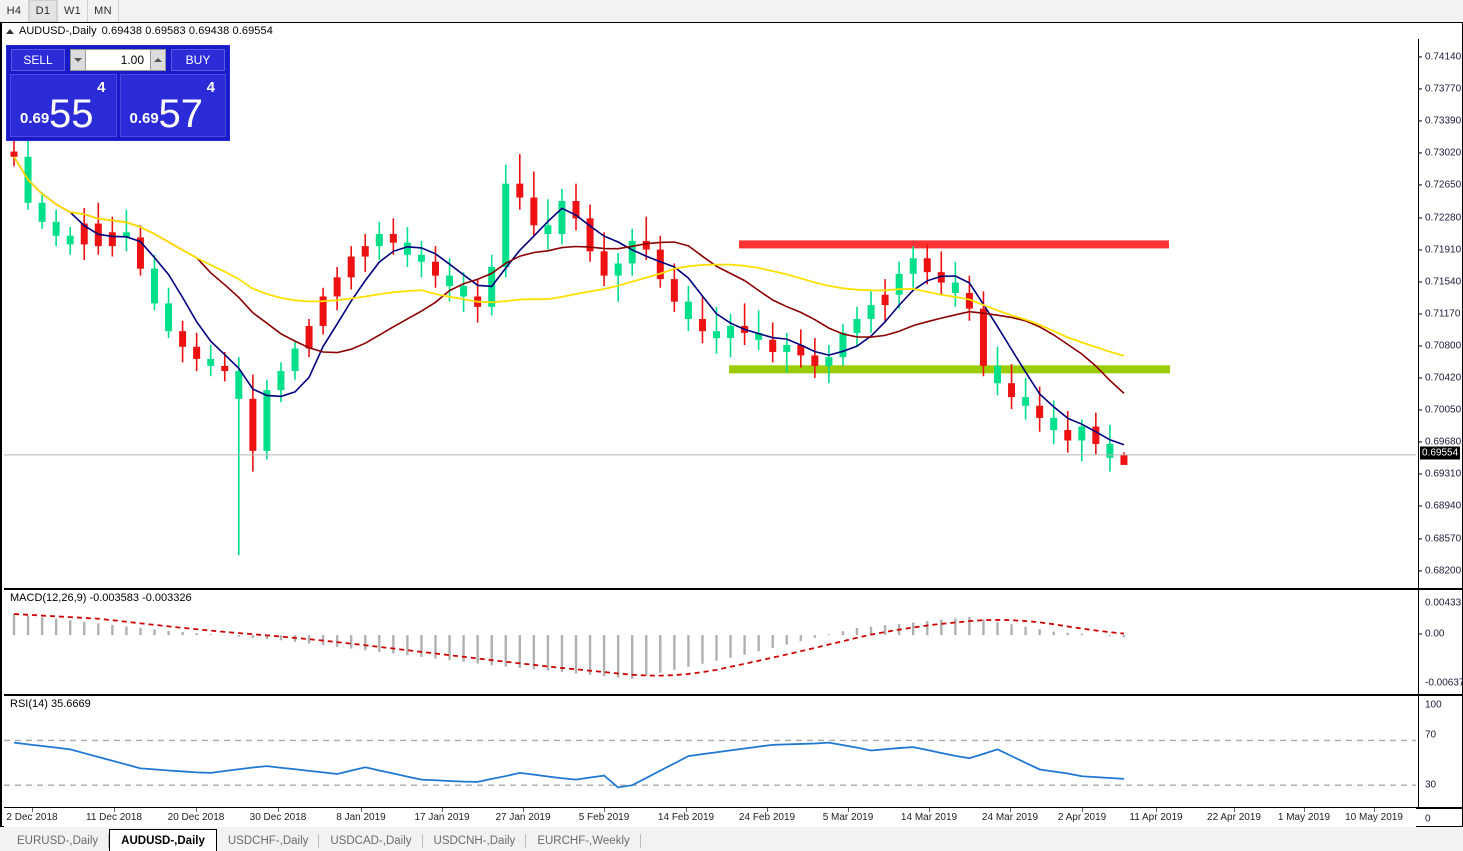  I want to click on trade-panel-controls: SELL 1.00 BUY, so click(118, 60).